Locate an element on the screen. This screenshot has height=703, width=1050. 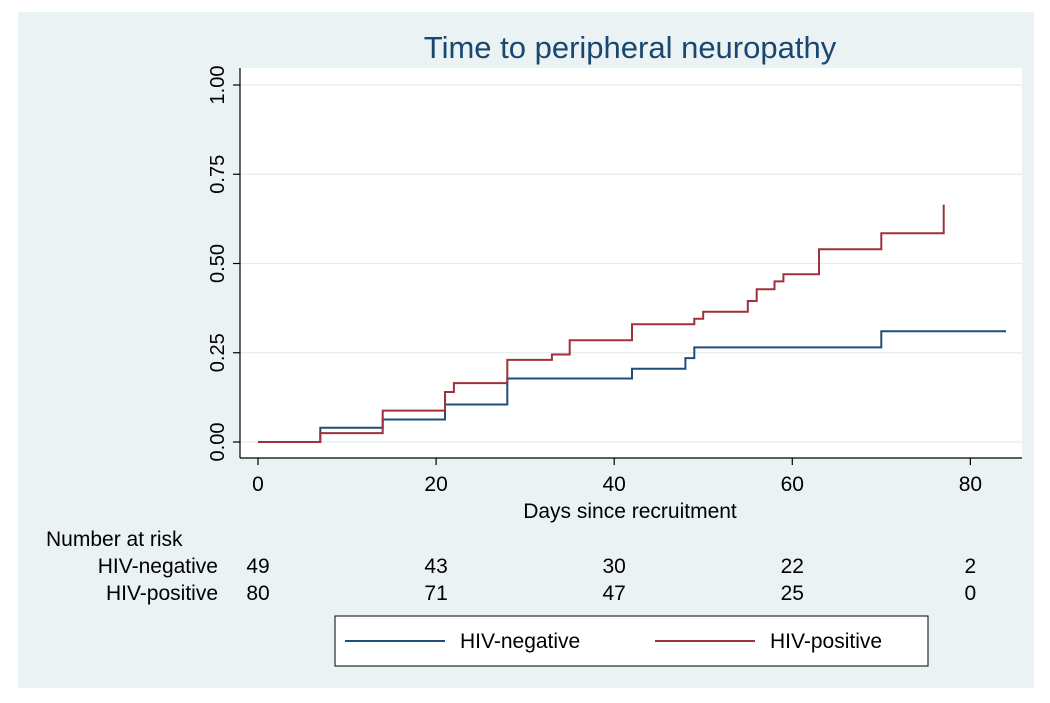
risk-value-hiv-negative-4: 2 is located at coordinates (971, 566).